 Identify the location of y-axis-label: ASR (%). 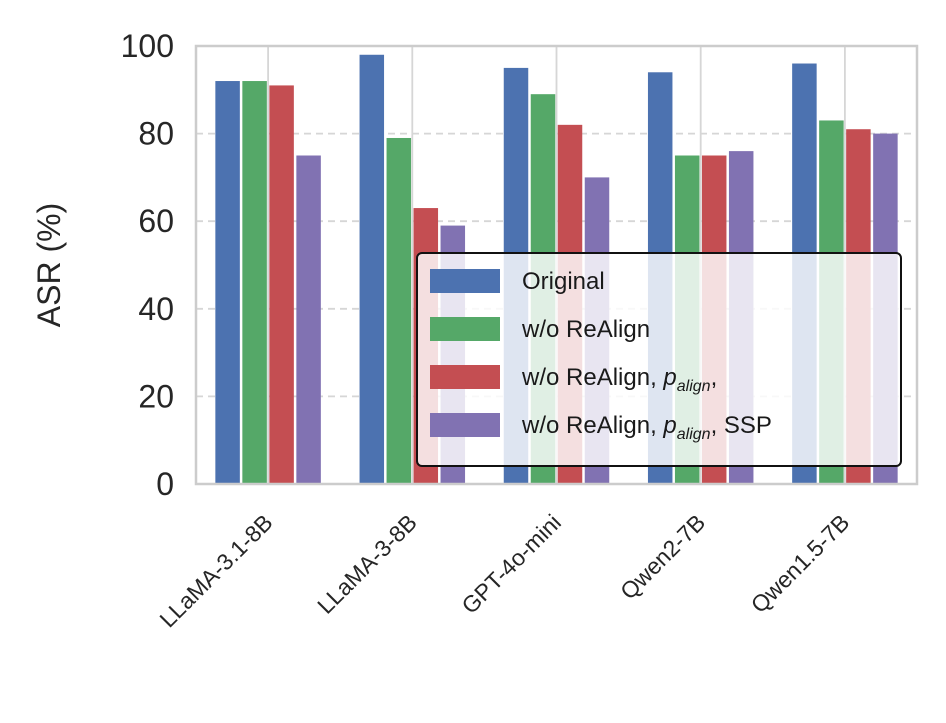
(49, 265).